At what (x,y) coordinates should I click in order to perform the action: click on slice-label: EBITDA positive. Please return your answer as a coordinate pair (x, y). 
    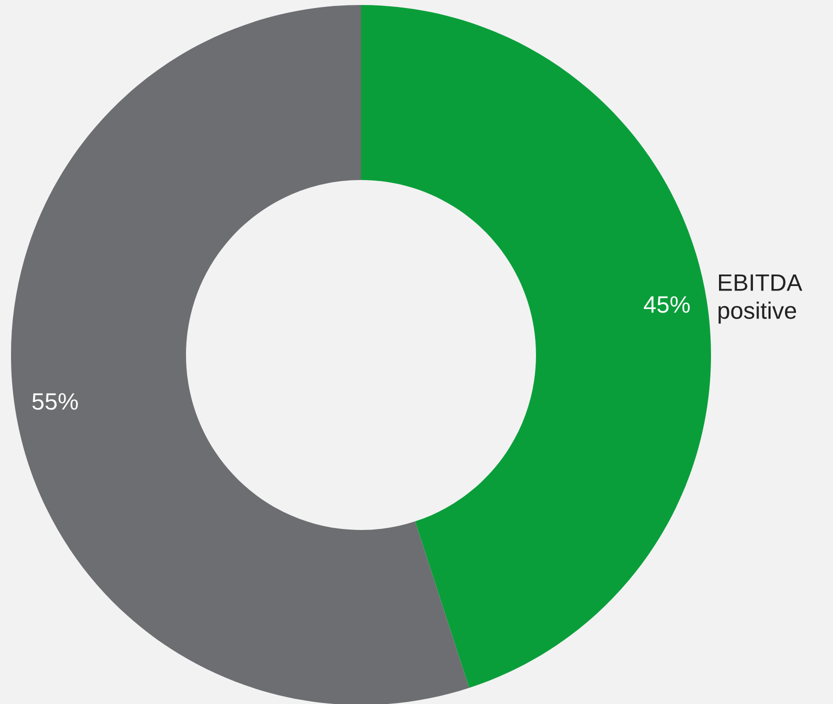
    Looking at the image, I should click on (760, 299).